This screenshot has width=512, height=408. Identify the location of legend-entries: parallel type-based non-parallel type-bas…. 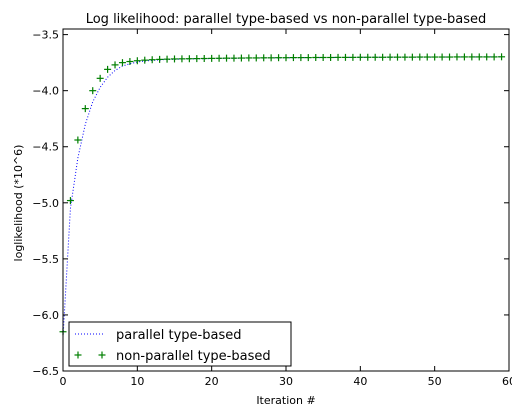
(172, 346).